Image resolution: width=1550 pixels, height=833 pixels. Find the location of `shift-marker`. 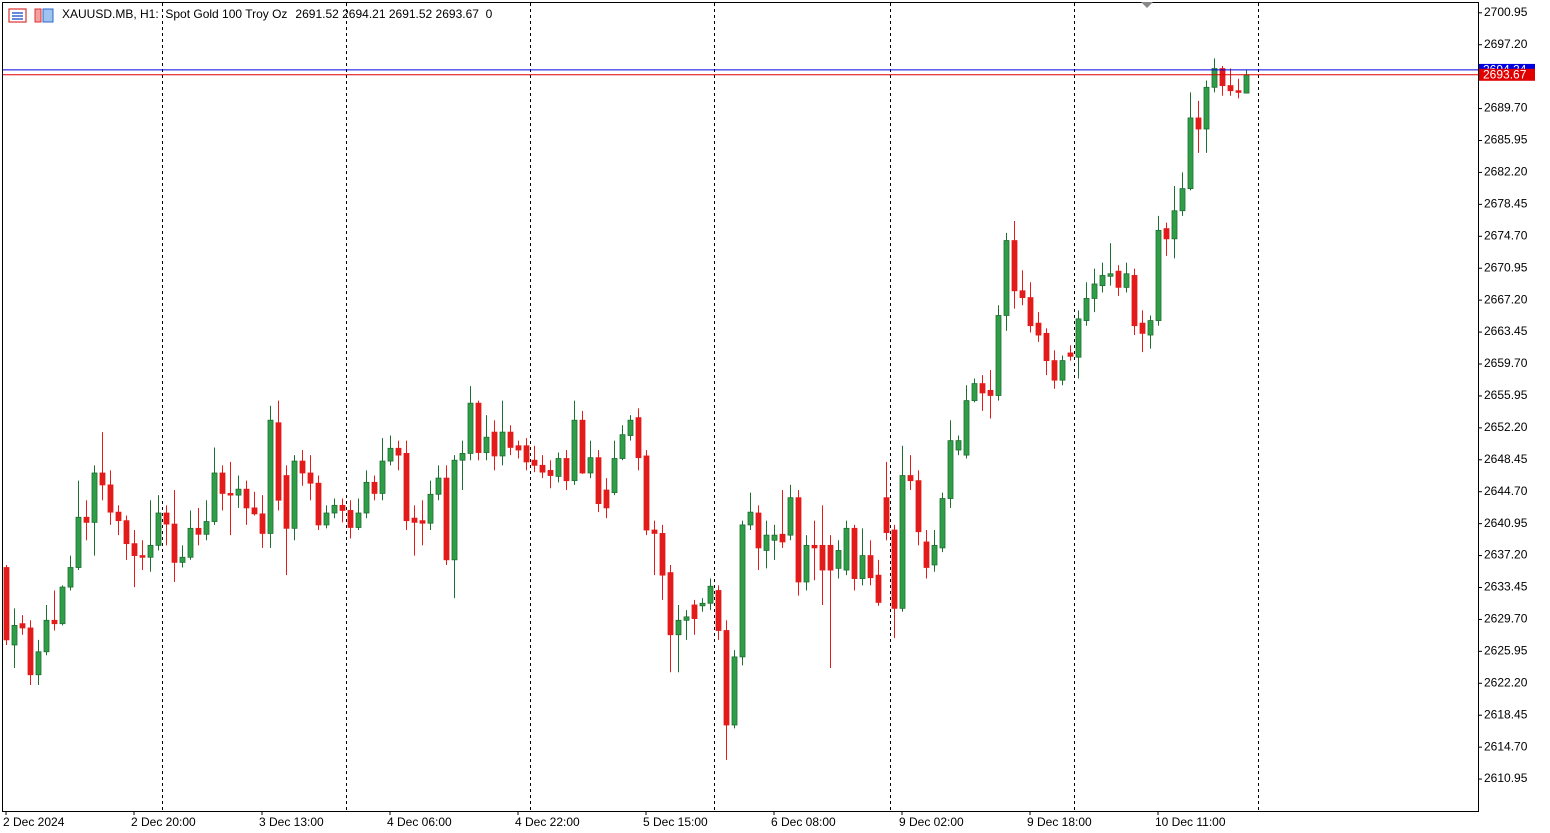

shift-marker is located at coordinates (1147, 5).